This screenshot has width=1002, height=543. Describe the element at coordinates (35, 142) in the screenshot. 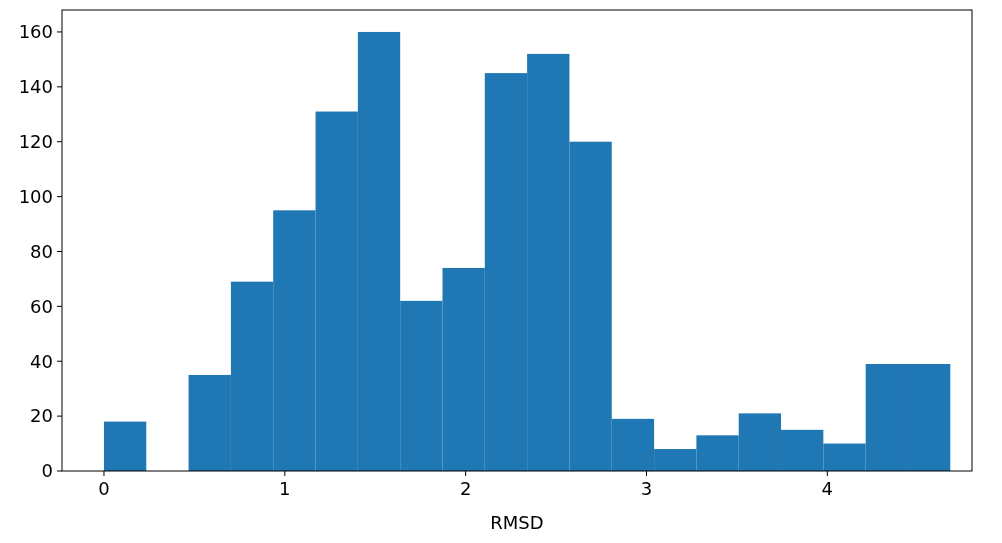

I see `y-tick-label: 120` at that location.